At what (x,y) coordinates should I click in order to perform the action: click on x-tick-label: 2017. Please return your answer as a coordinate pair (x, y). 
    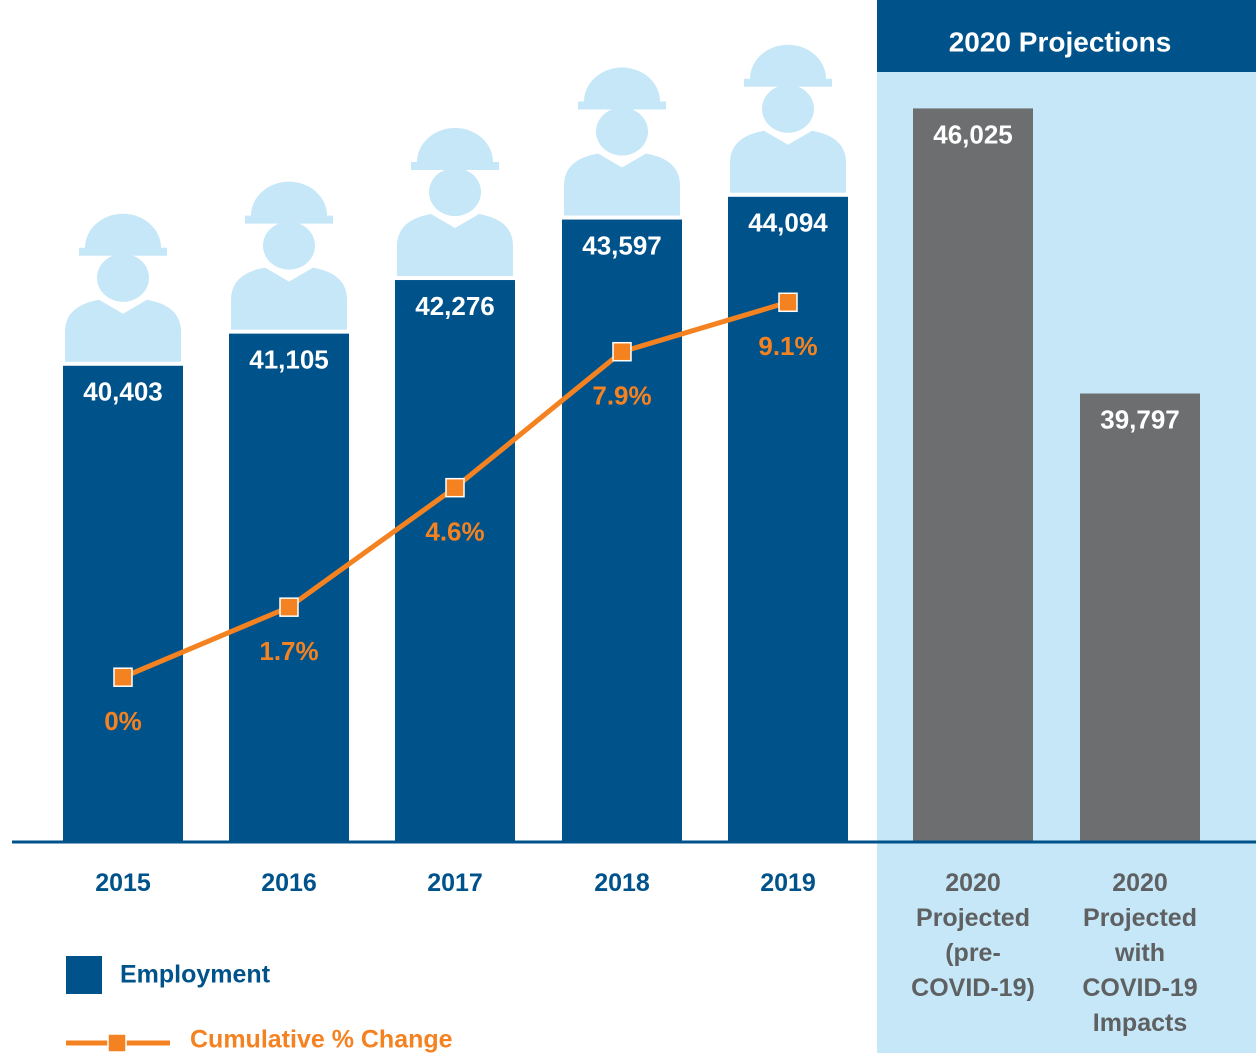
    Looking at the image, I should click on (455, 883).